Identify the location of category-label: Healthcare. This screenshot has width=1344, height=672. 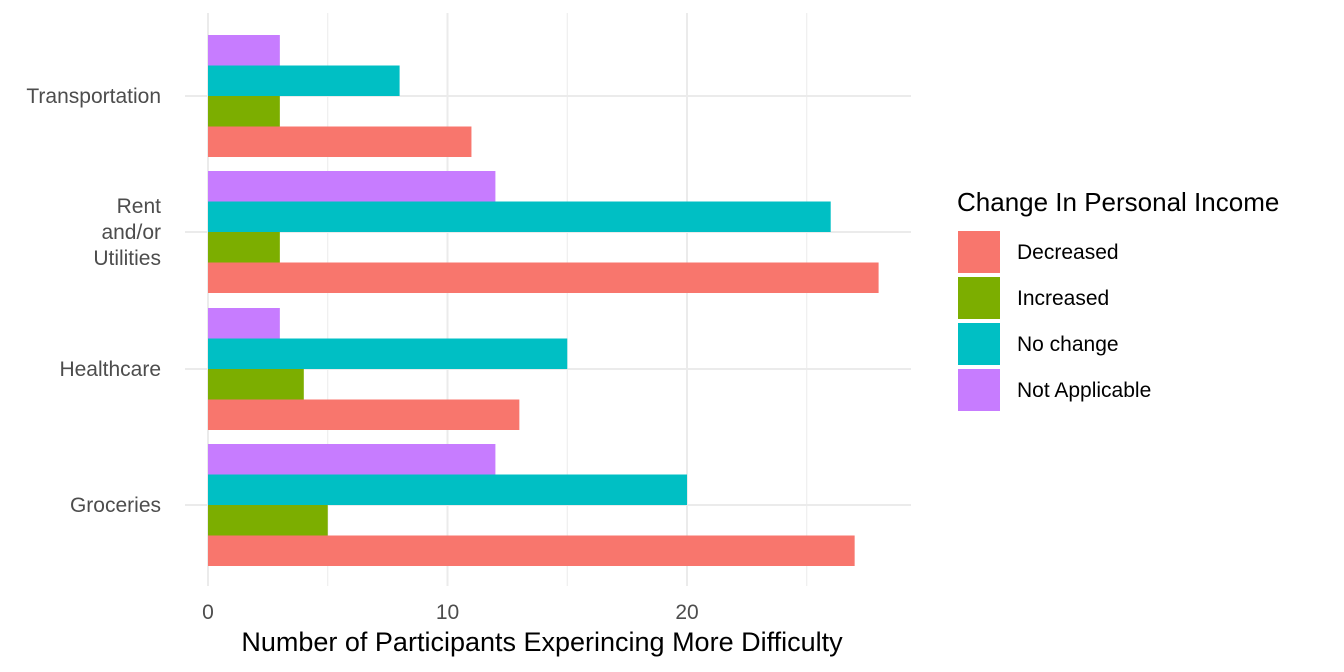
(110, 369).